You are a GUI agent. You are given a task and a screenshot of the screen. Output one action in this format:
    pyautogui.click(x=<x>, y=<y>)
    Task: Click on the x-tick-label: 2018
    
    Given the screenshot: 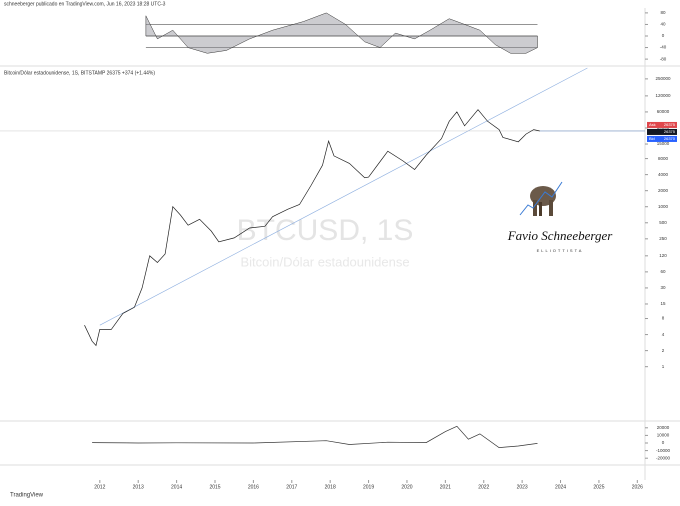 What is the action you would take?
    pyautogui.click(x=330, y=487)
    